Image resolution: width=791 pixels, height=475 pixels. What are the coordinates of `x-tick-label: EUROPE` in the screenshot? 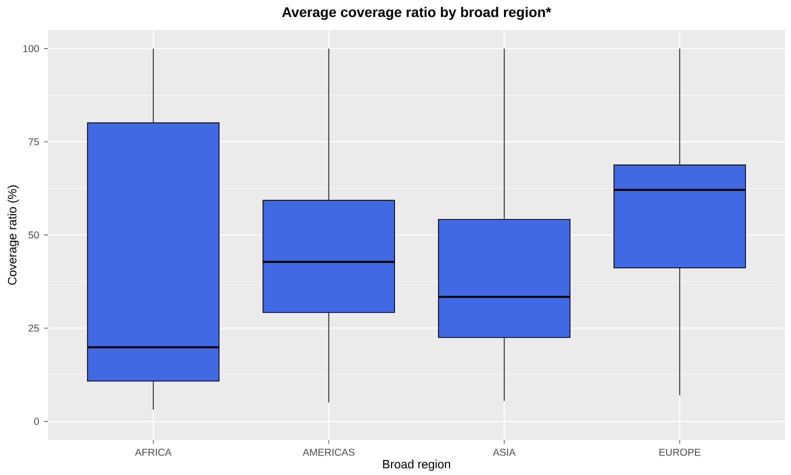 It's located at (679, 452).